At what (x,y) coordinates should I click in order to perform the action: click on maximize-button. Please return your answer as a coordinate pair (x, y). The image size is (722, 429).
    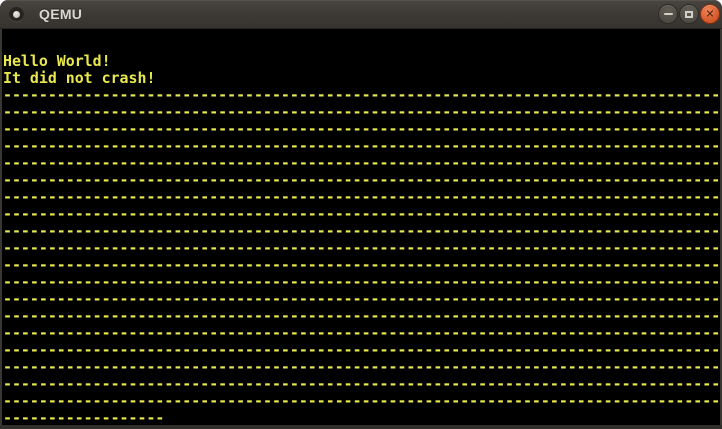
    Looking at the image, I should click on (689, 14).